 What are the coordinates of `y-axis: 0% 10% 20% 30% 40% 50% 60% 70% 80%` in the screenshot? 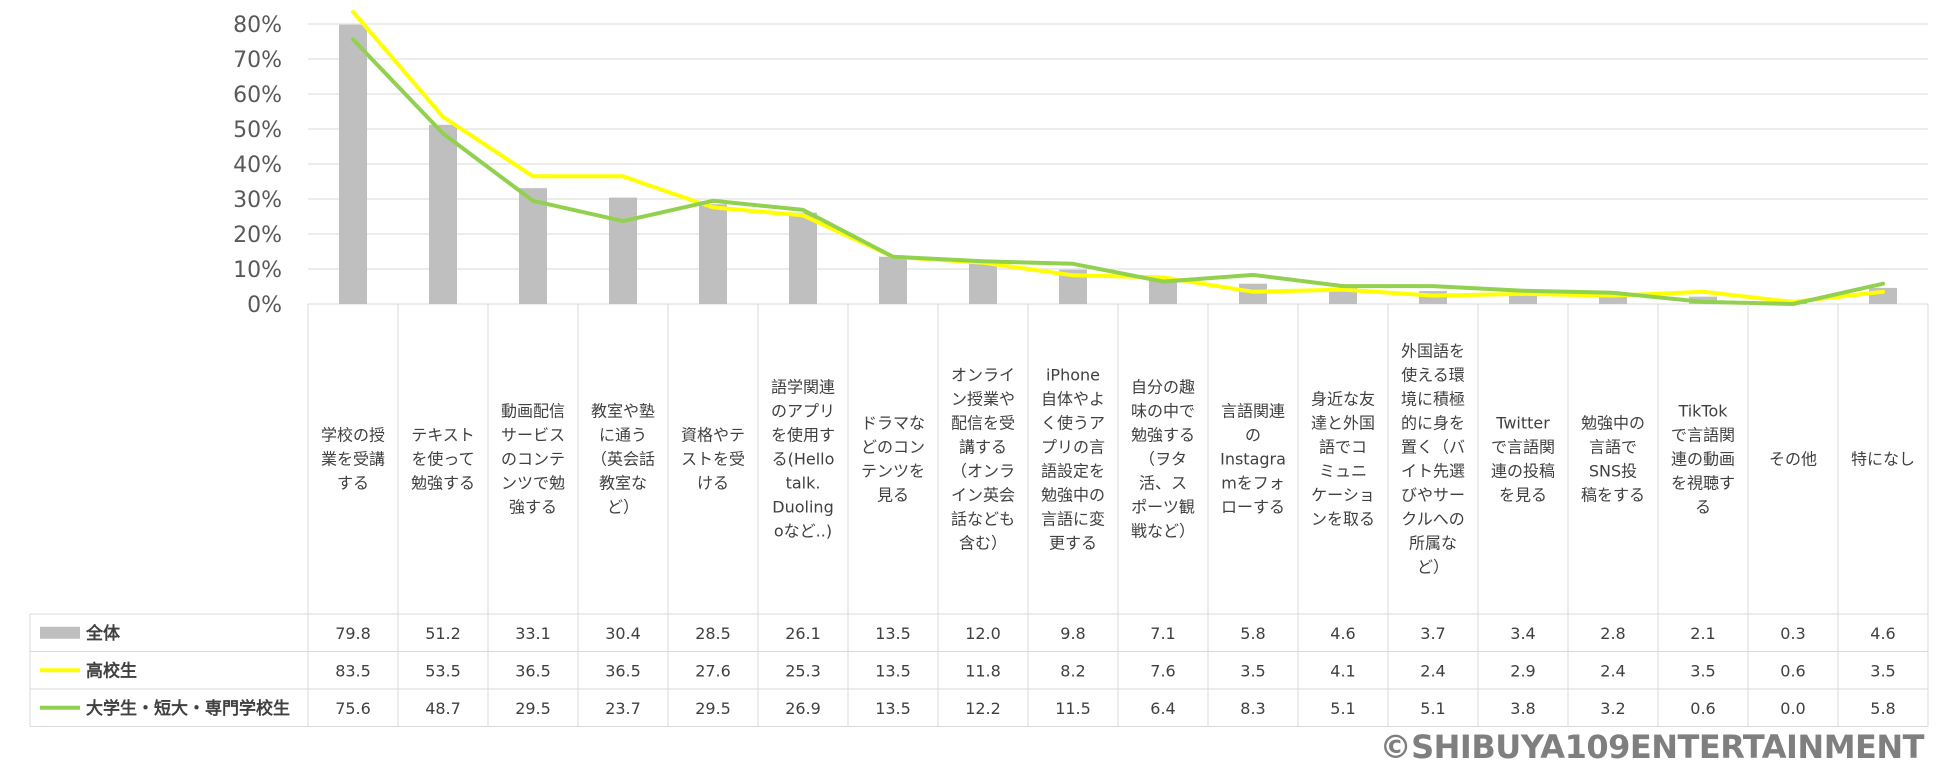 It's located at (257, 165).